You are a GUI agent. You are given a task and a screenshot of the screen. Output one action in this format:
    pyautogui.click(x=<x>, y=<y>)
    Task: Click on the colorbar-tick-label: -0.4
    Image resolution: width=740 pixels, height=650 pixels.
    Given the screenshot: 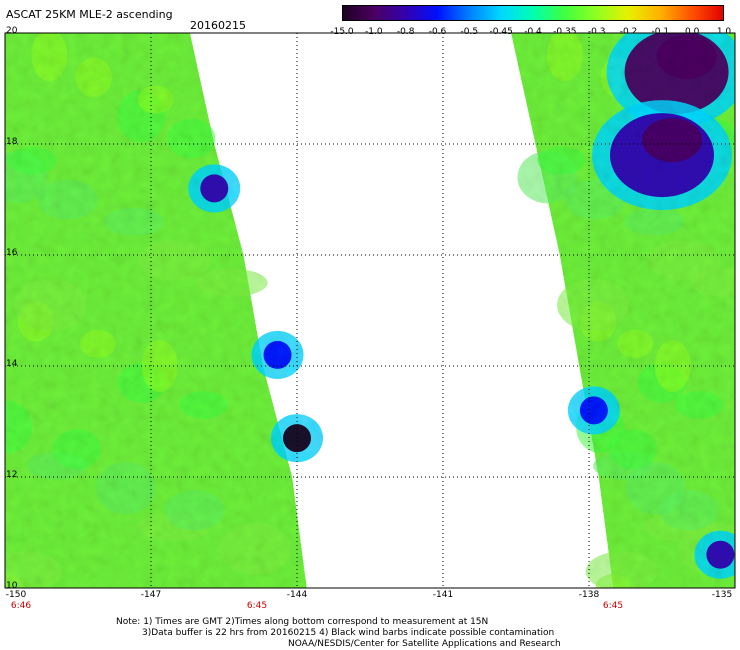 What is the action you would take?
    pyautogui.click(x=533, y=32)
    